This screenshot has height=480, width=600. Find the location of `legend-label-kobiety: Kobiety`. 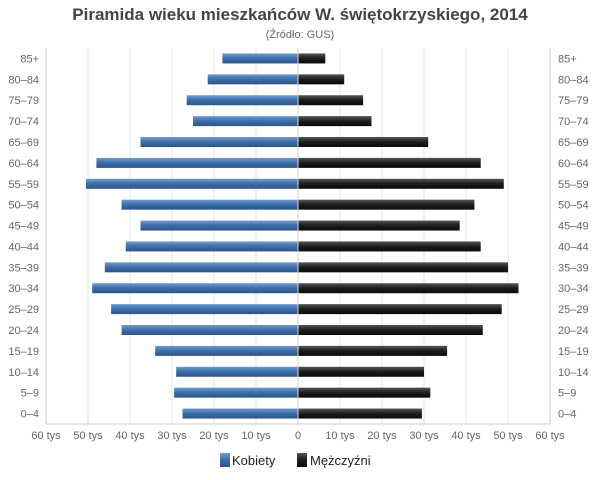

legend-label-kobiety: Kobiety is located at coordinates (254, 460).